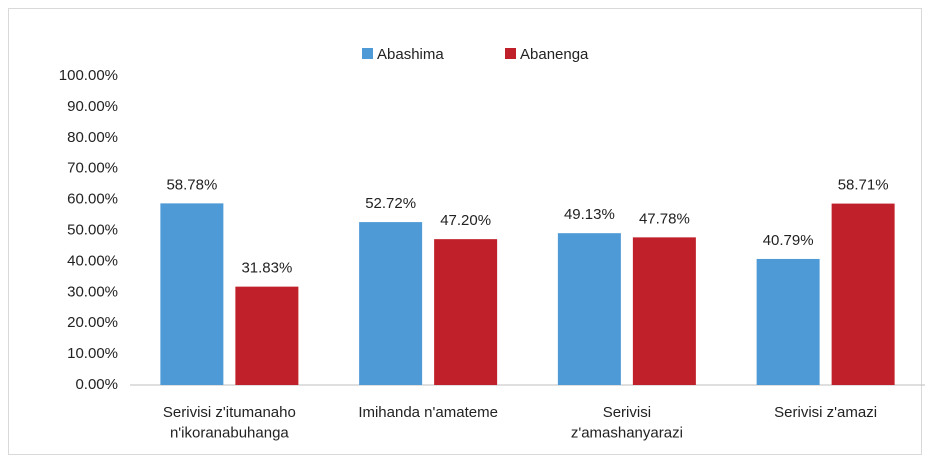 The width and height of the screenshot is (931, 462). What do you see at coordinates (863, 185) in the screenshot?
I see `value-label: 58.71%` at bounding box center [863, 185].